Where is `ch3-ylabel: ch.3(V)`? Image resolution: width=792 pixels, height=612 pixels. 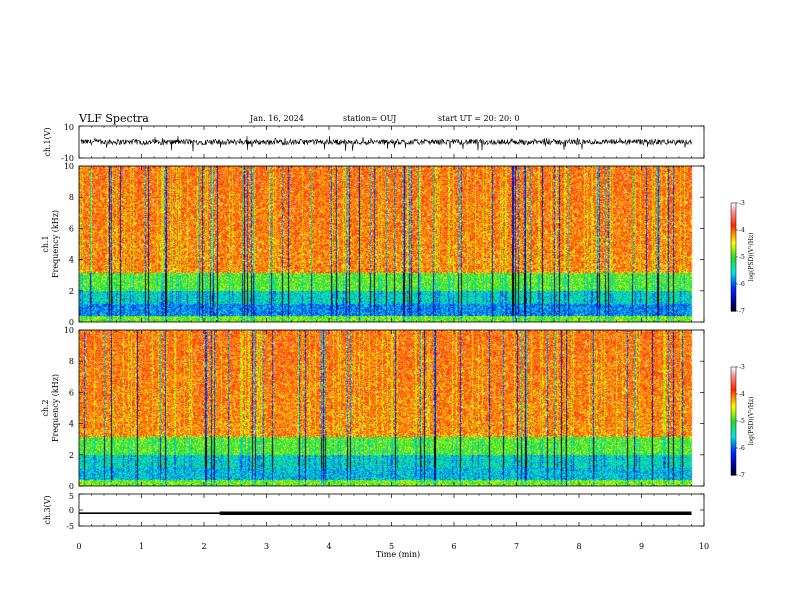 ch3-ylabel: ch.3(V) is located at coordinates (47, 509).